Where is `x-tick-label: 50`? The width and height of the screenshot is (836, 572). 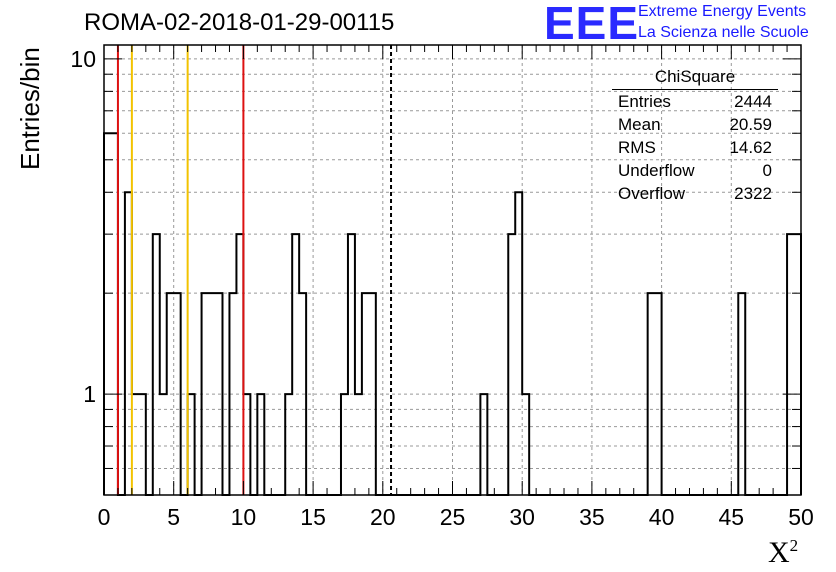
x-tick-label: 50 is located at coordinates (801, 517).